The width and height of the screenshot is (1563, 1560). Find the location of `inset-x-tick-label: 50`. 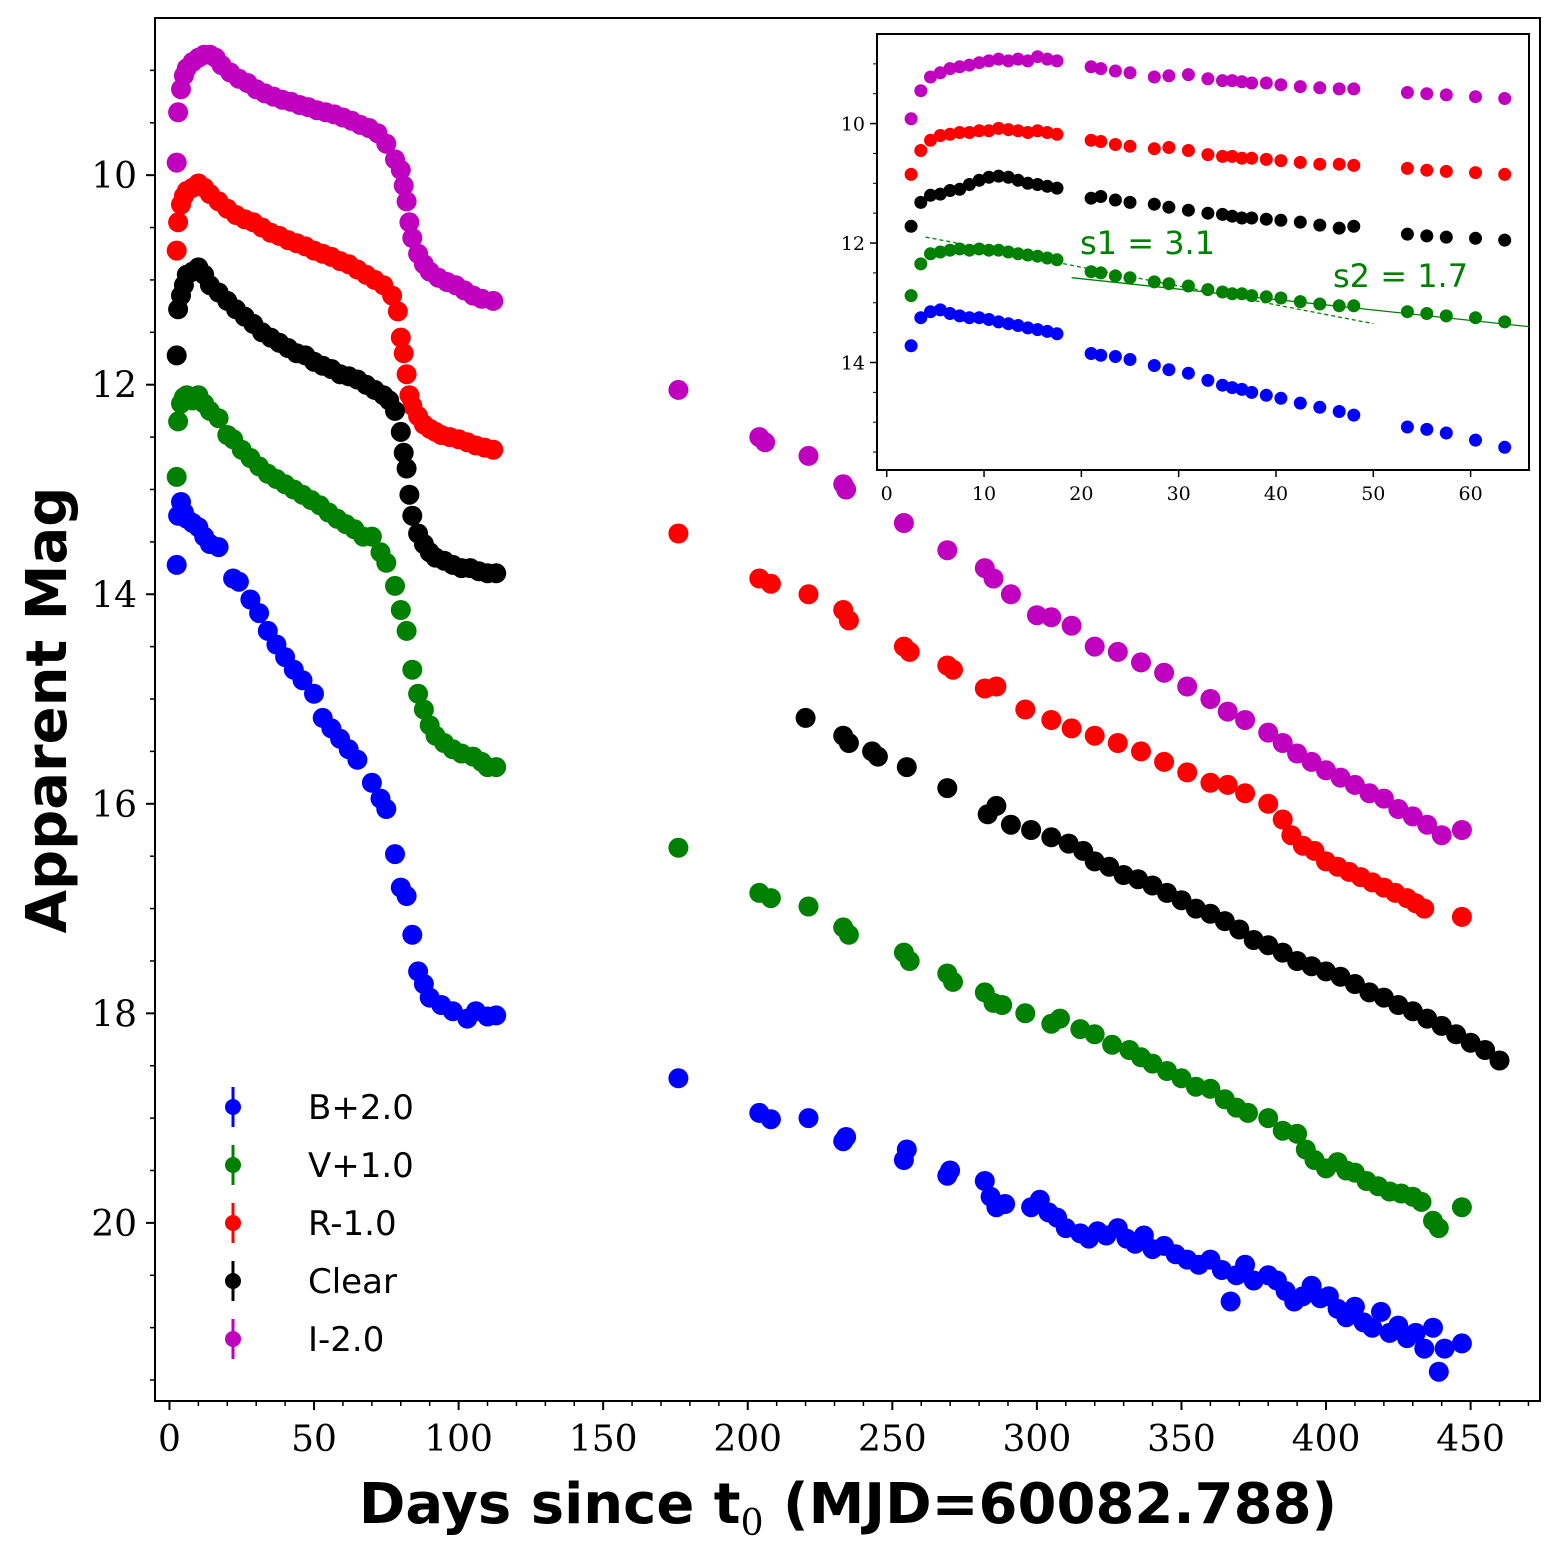

inset-x-tick-label: 50 is located at coordinates (1373, 494).